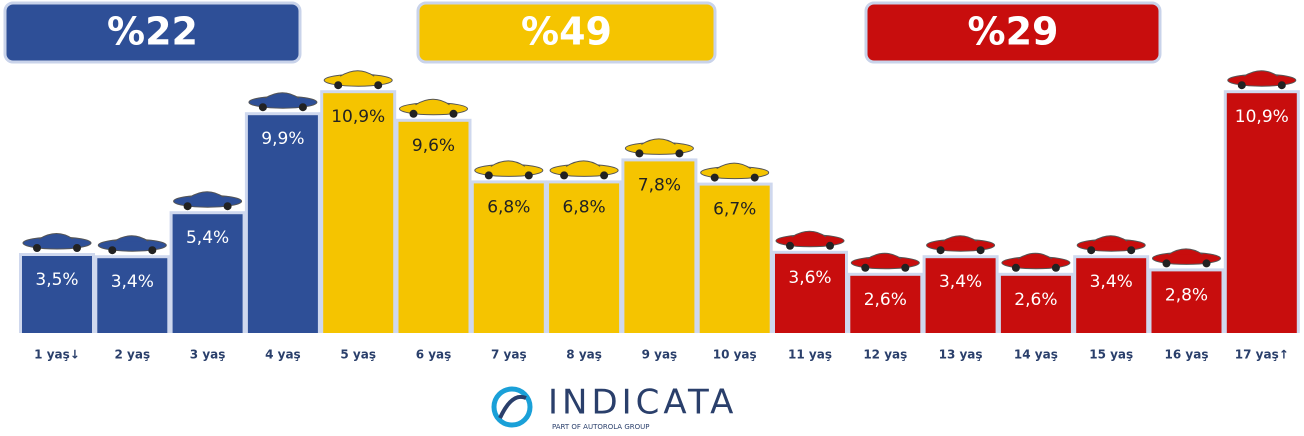  I want to click on x-tick-label: 1 yaş↓, so click(57, 355).